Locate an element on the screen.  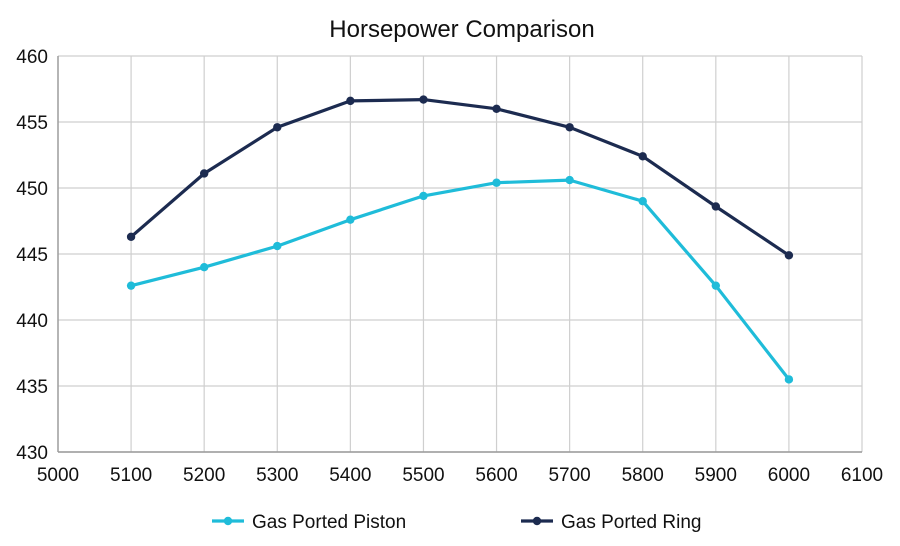
x-tick-label: 5200 is located at coordinates (204, 475).